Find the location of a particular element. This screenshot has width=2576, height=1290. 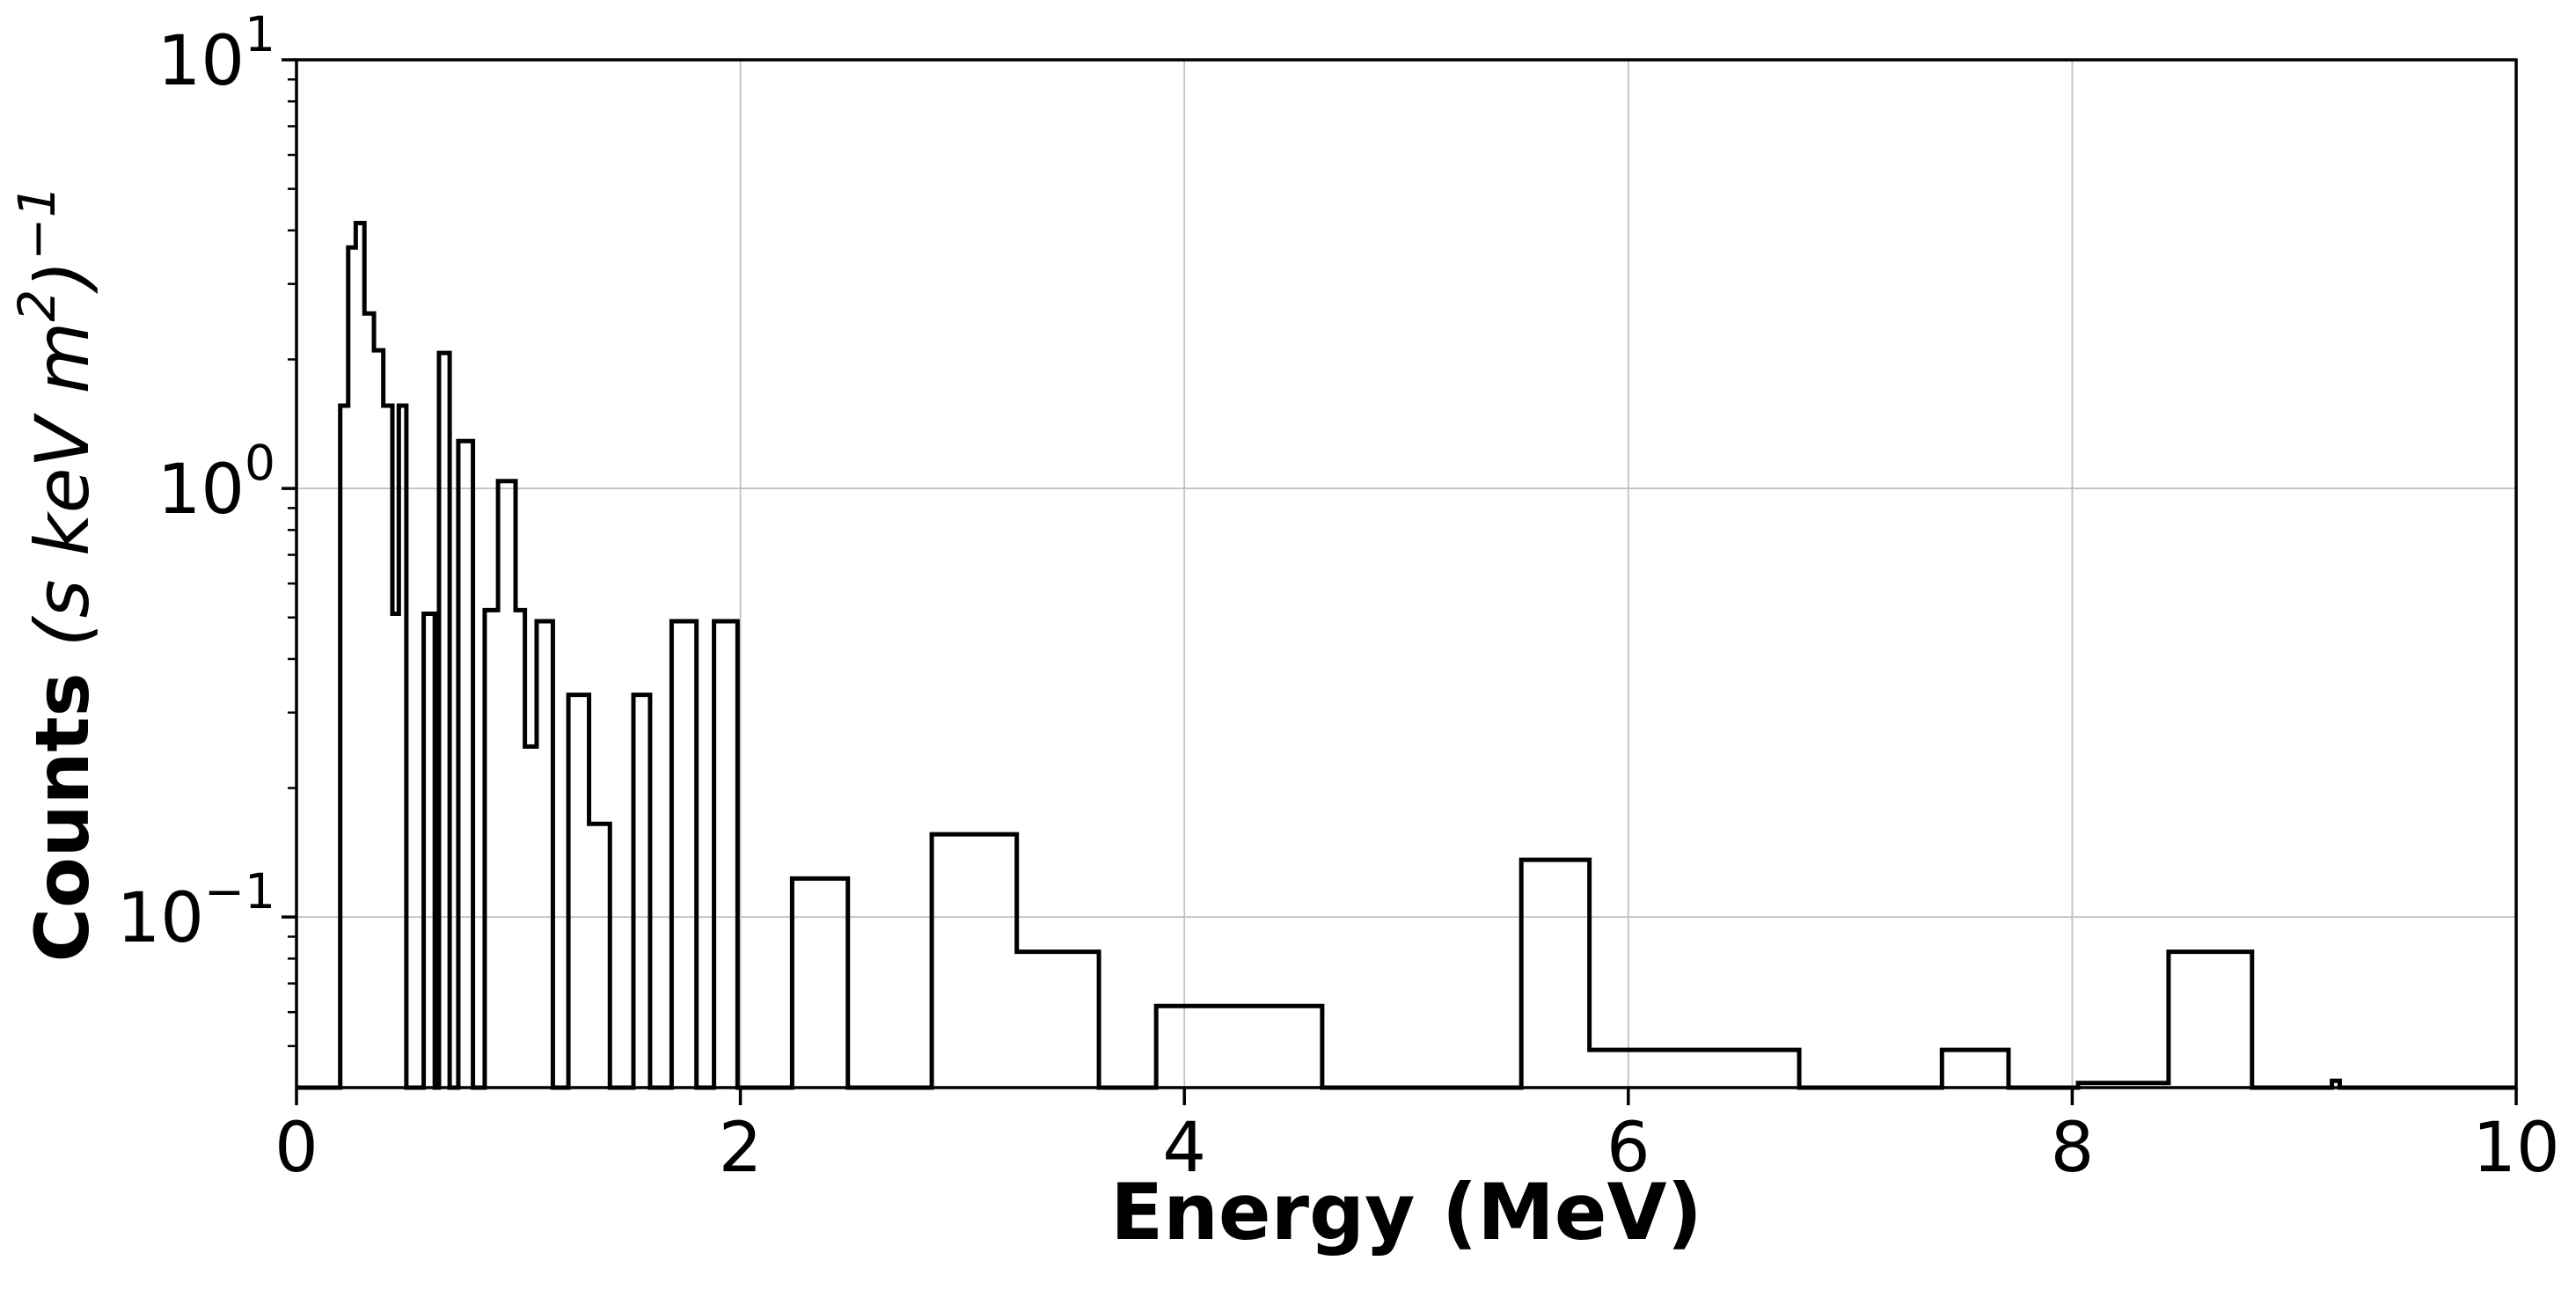

x-tick-label: 6 is located at coordinates (1628, 1148).